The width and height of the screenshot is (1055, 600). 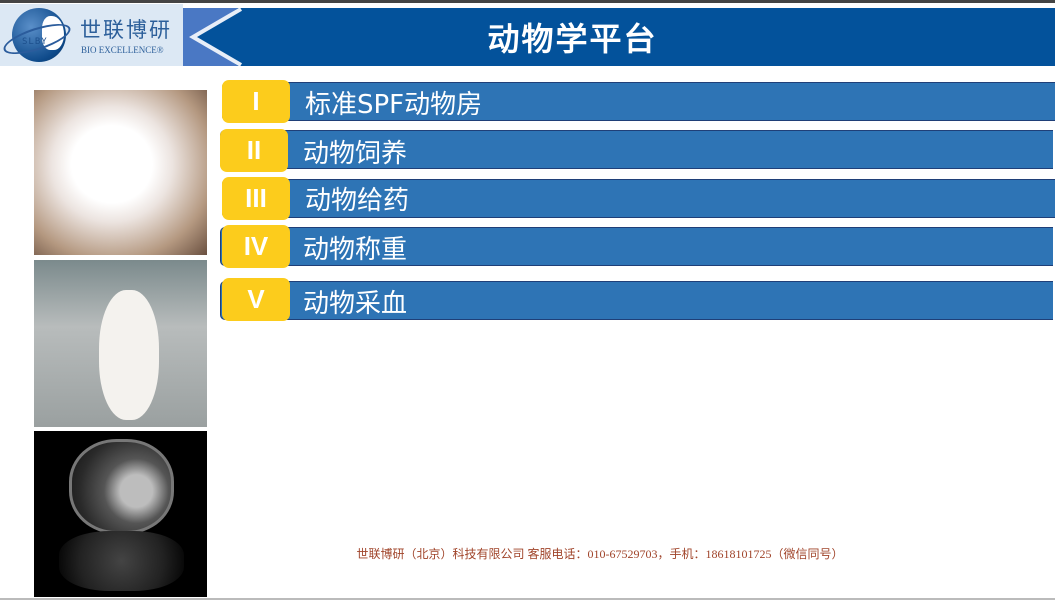 I want to click on menu-item-label: 标准SPF动物房, so click(x=394, y=105).